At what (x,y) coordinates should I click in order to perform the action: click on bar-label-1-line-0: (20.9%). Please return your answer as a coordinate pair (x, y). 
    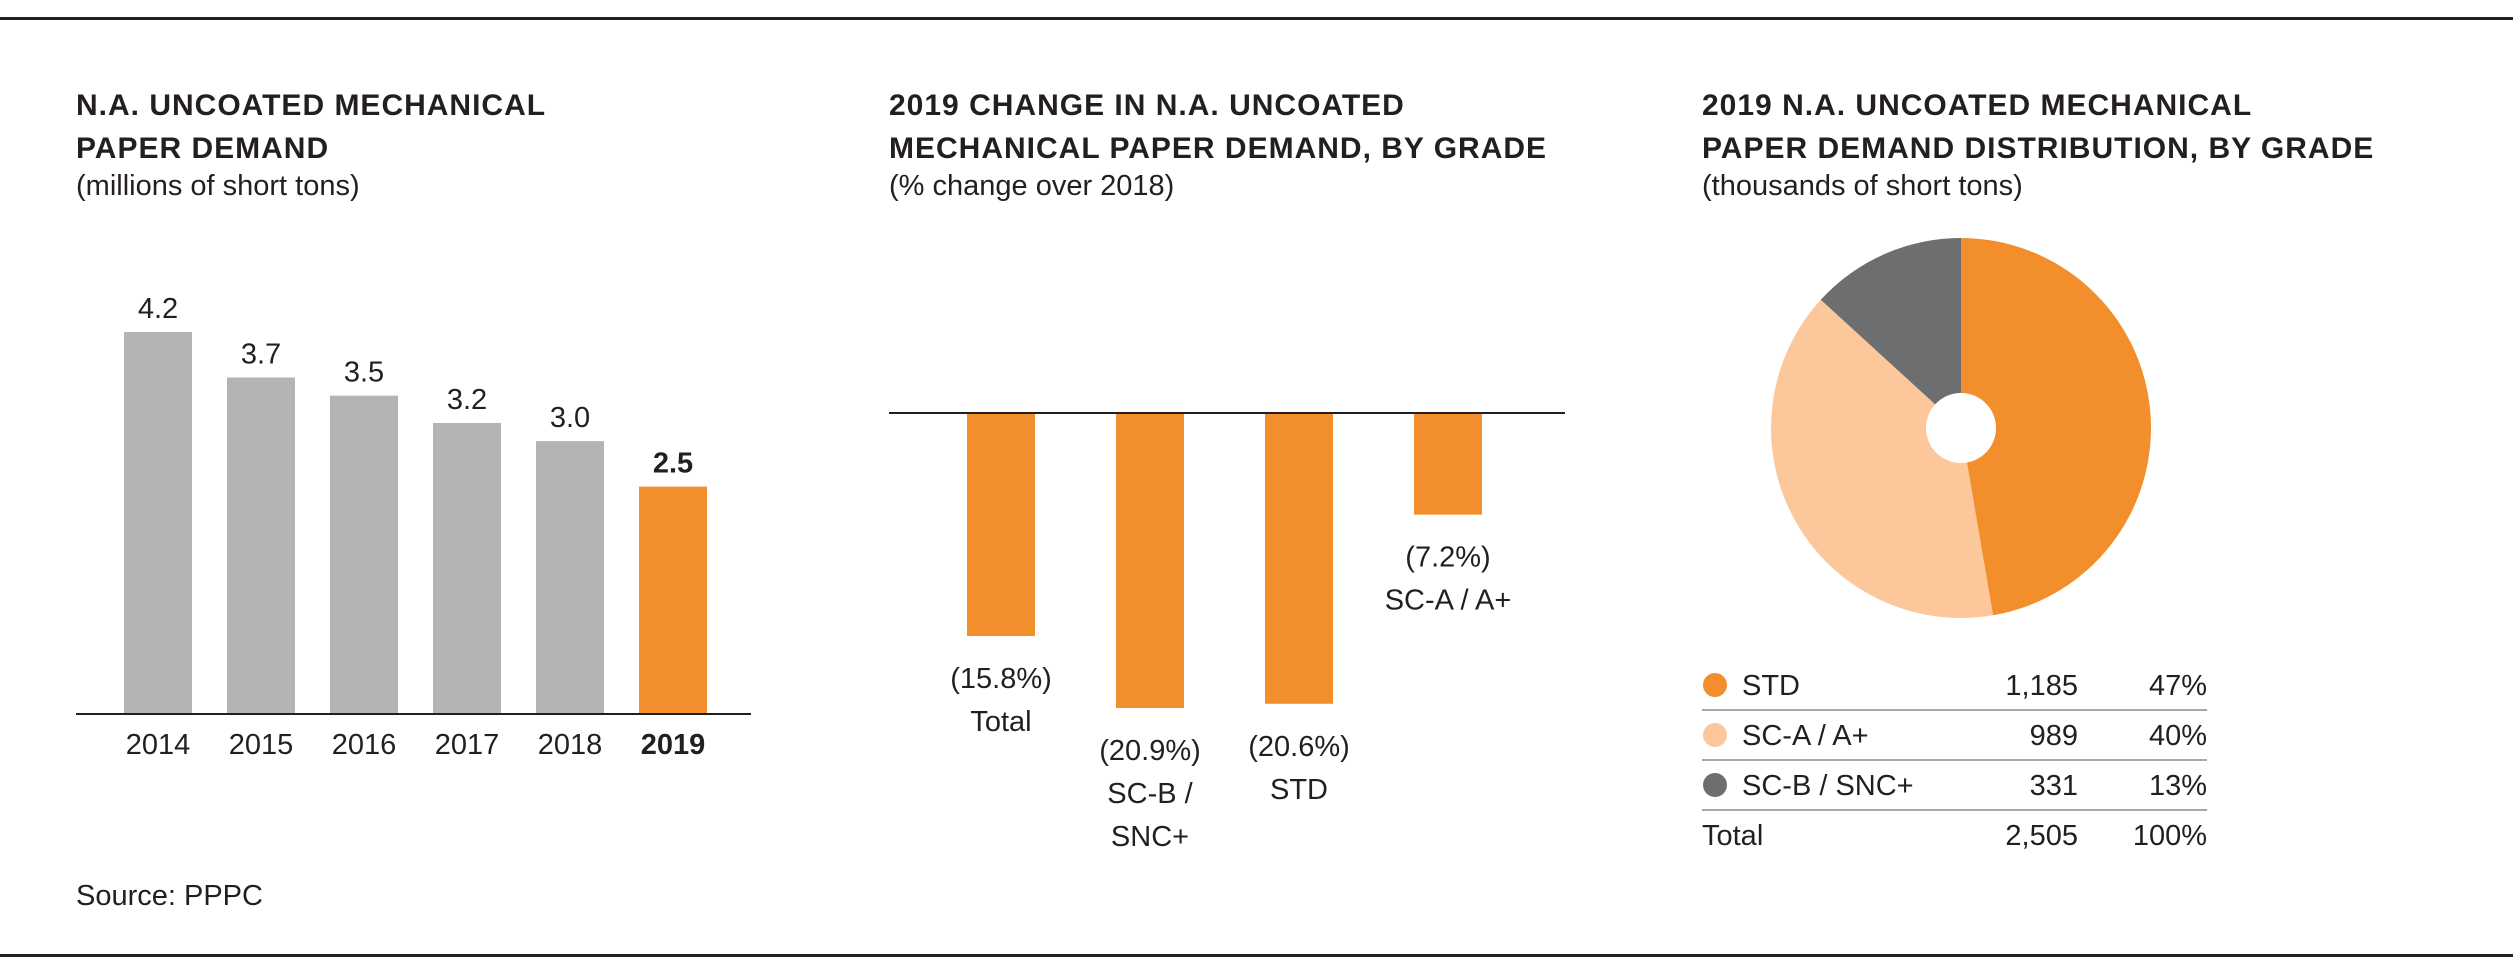
    Looking at the image, I should click on (1150, 751).